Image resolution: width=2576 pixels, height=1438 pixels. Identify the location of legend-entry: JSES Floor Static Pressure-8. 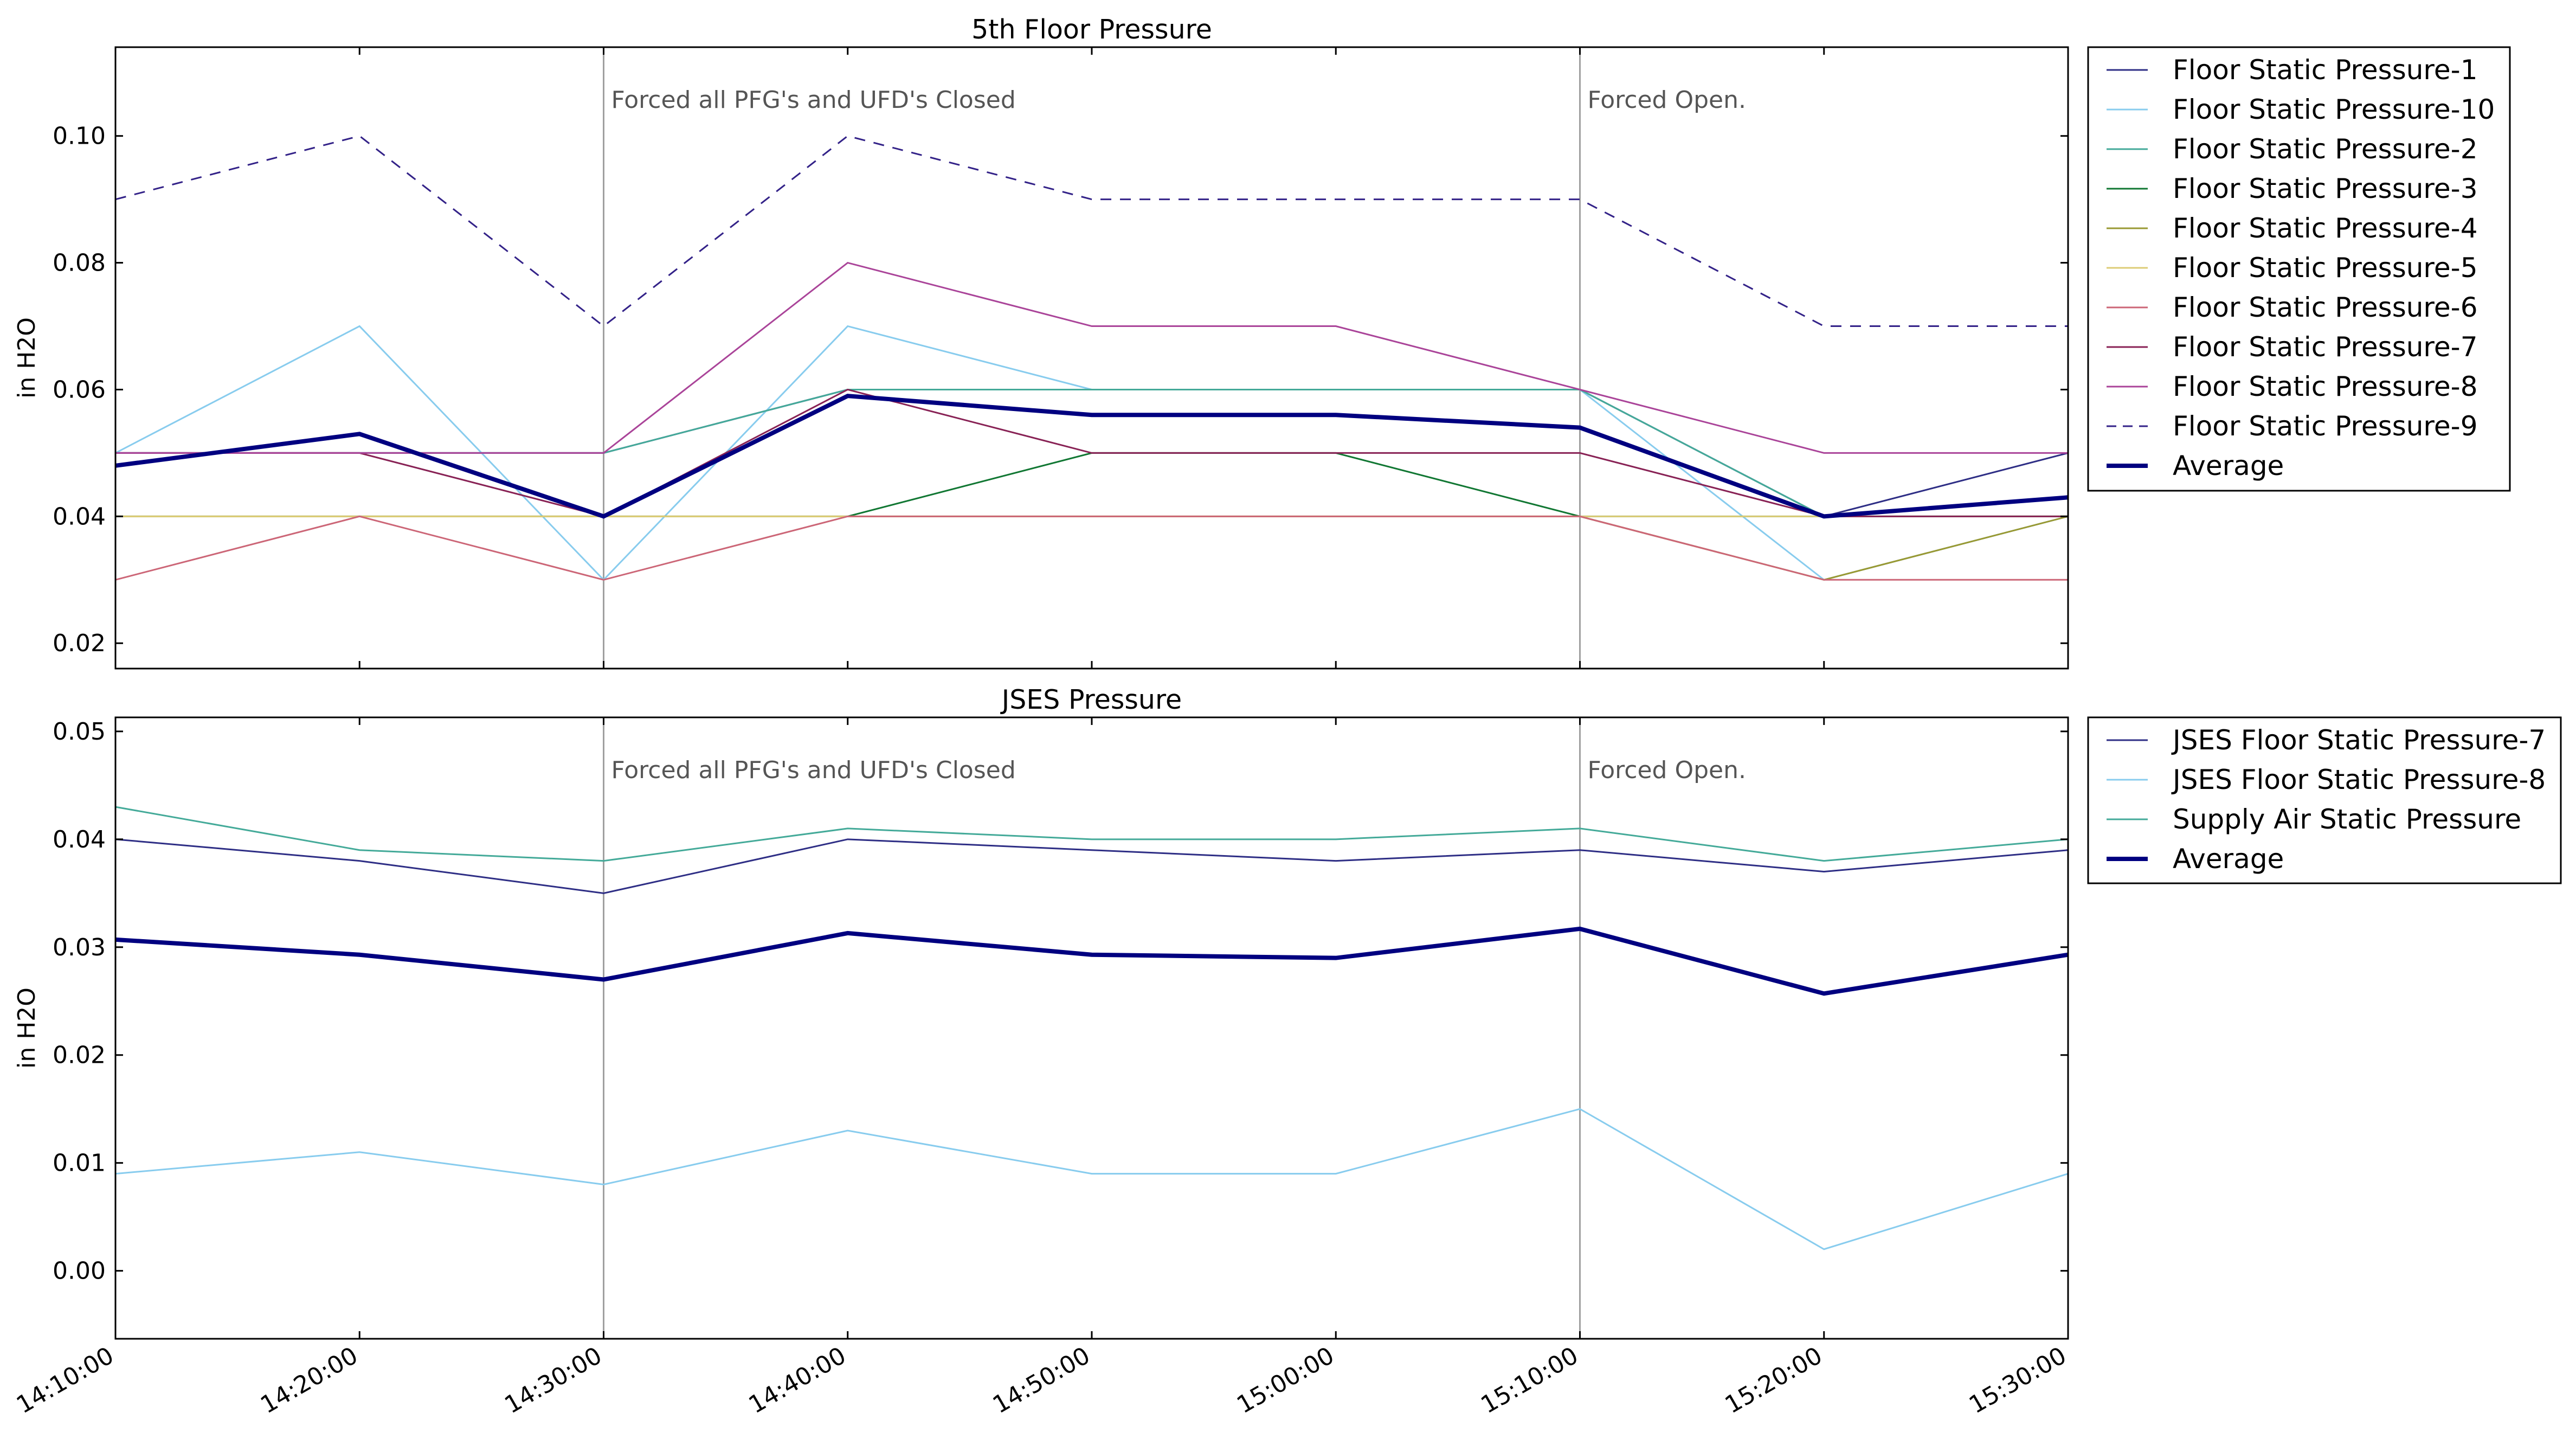
(2358, 779).